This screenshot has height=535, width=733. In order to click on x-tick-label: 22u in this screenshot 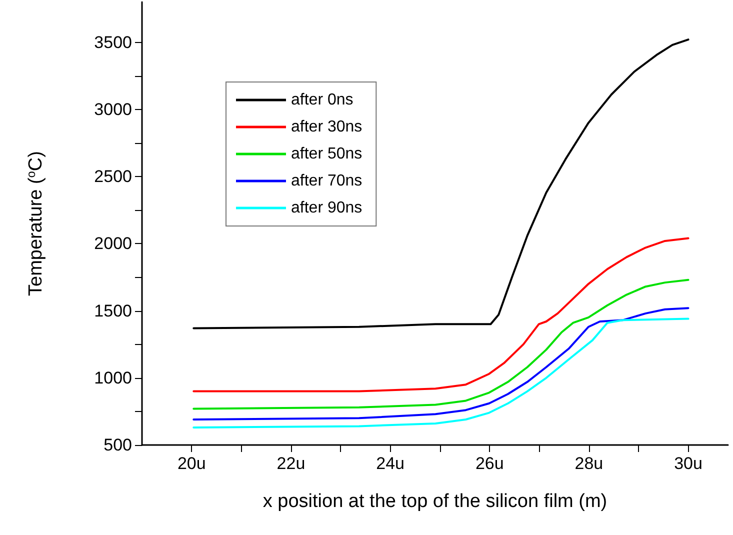, I will do `click(291, 463)`.